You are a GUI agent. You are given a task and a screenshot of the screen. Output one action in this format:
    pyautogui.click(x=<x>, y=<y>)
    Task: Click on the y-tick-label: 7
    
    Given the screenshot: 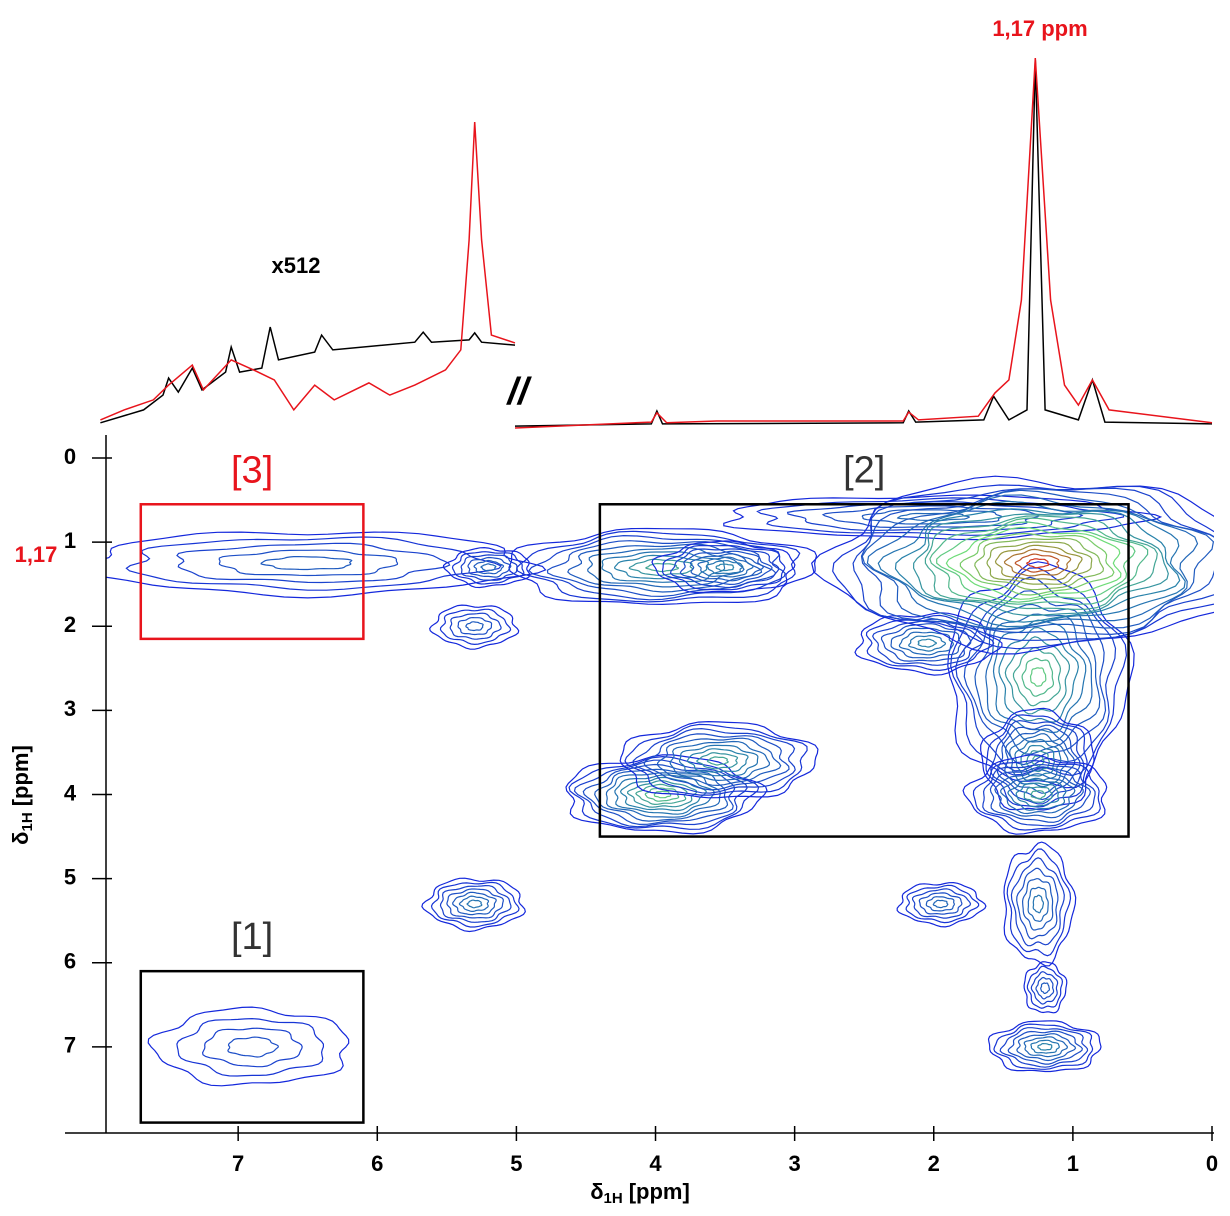 What is the action you would take?
    pyautogui.click(x=70, y=1045)
    